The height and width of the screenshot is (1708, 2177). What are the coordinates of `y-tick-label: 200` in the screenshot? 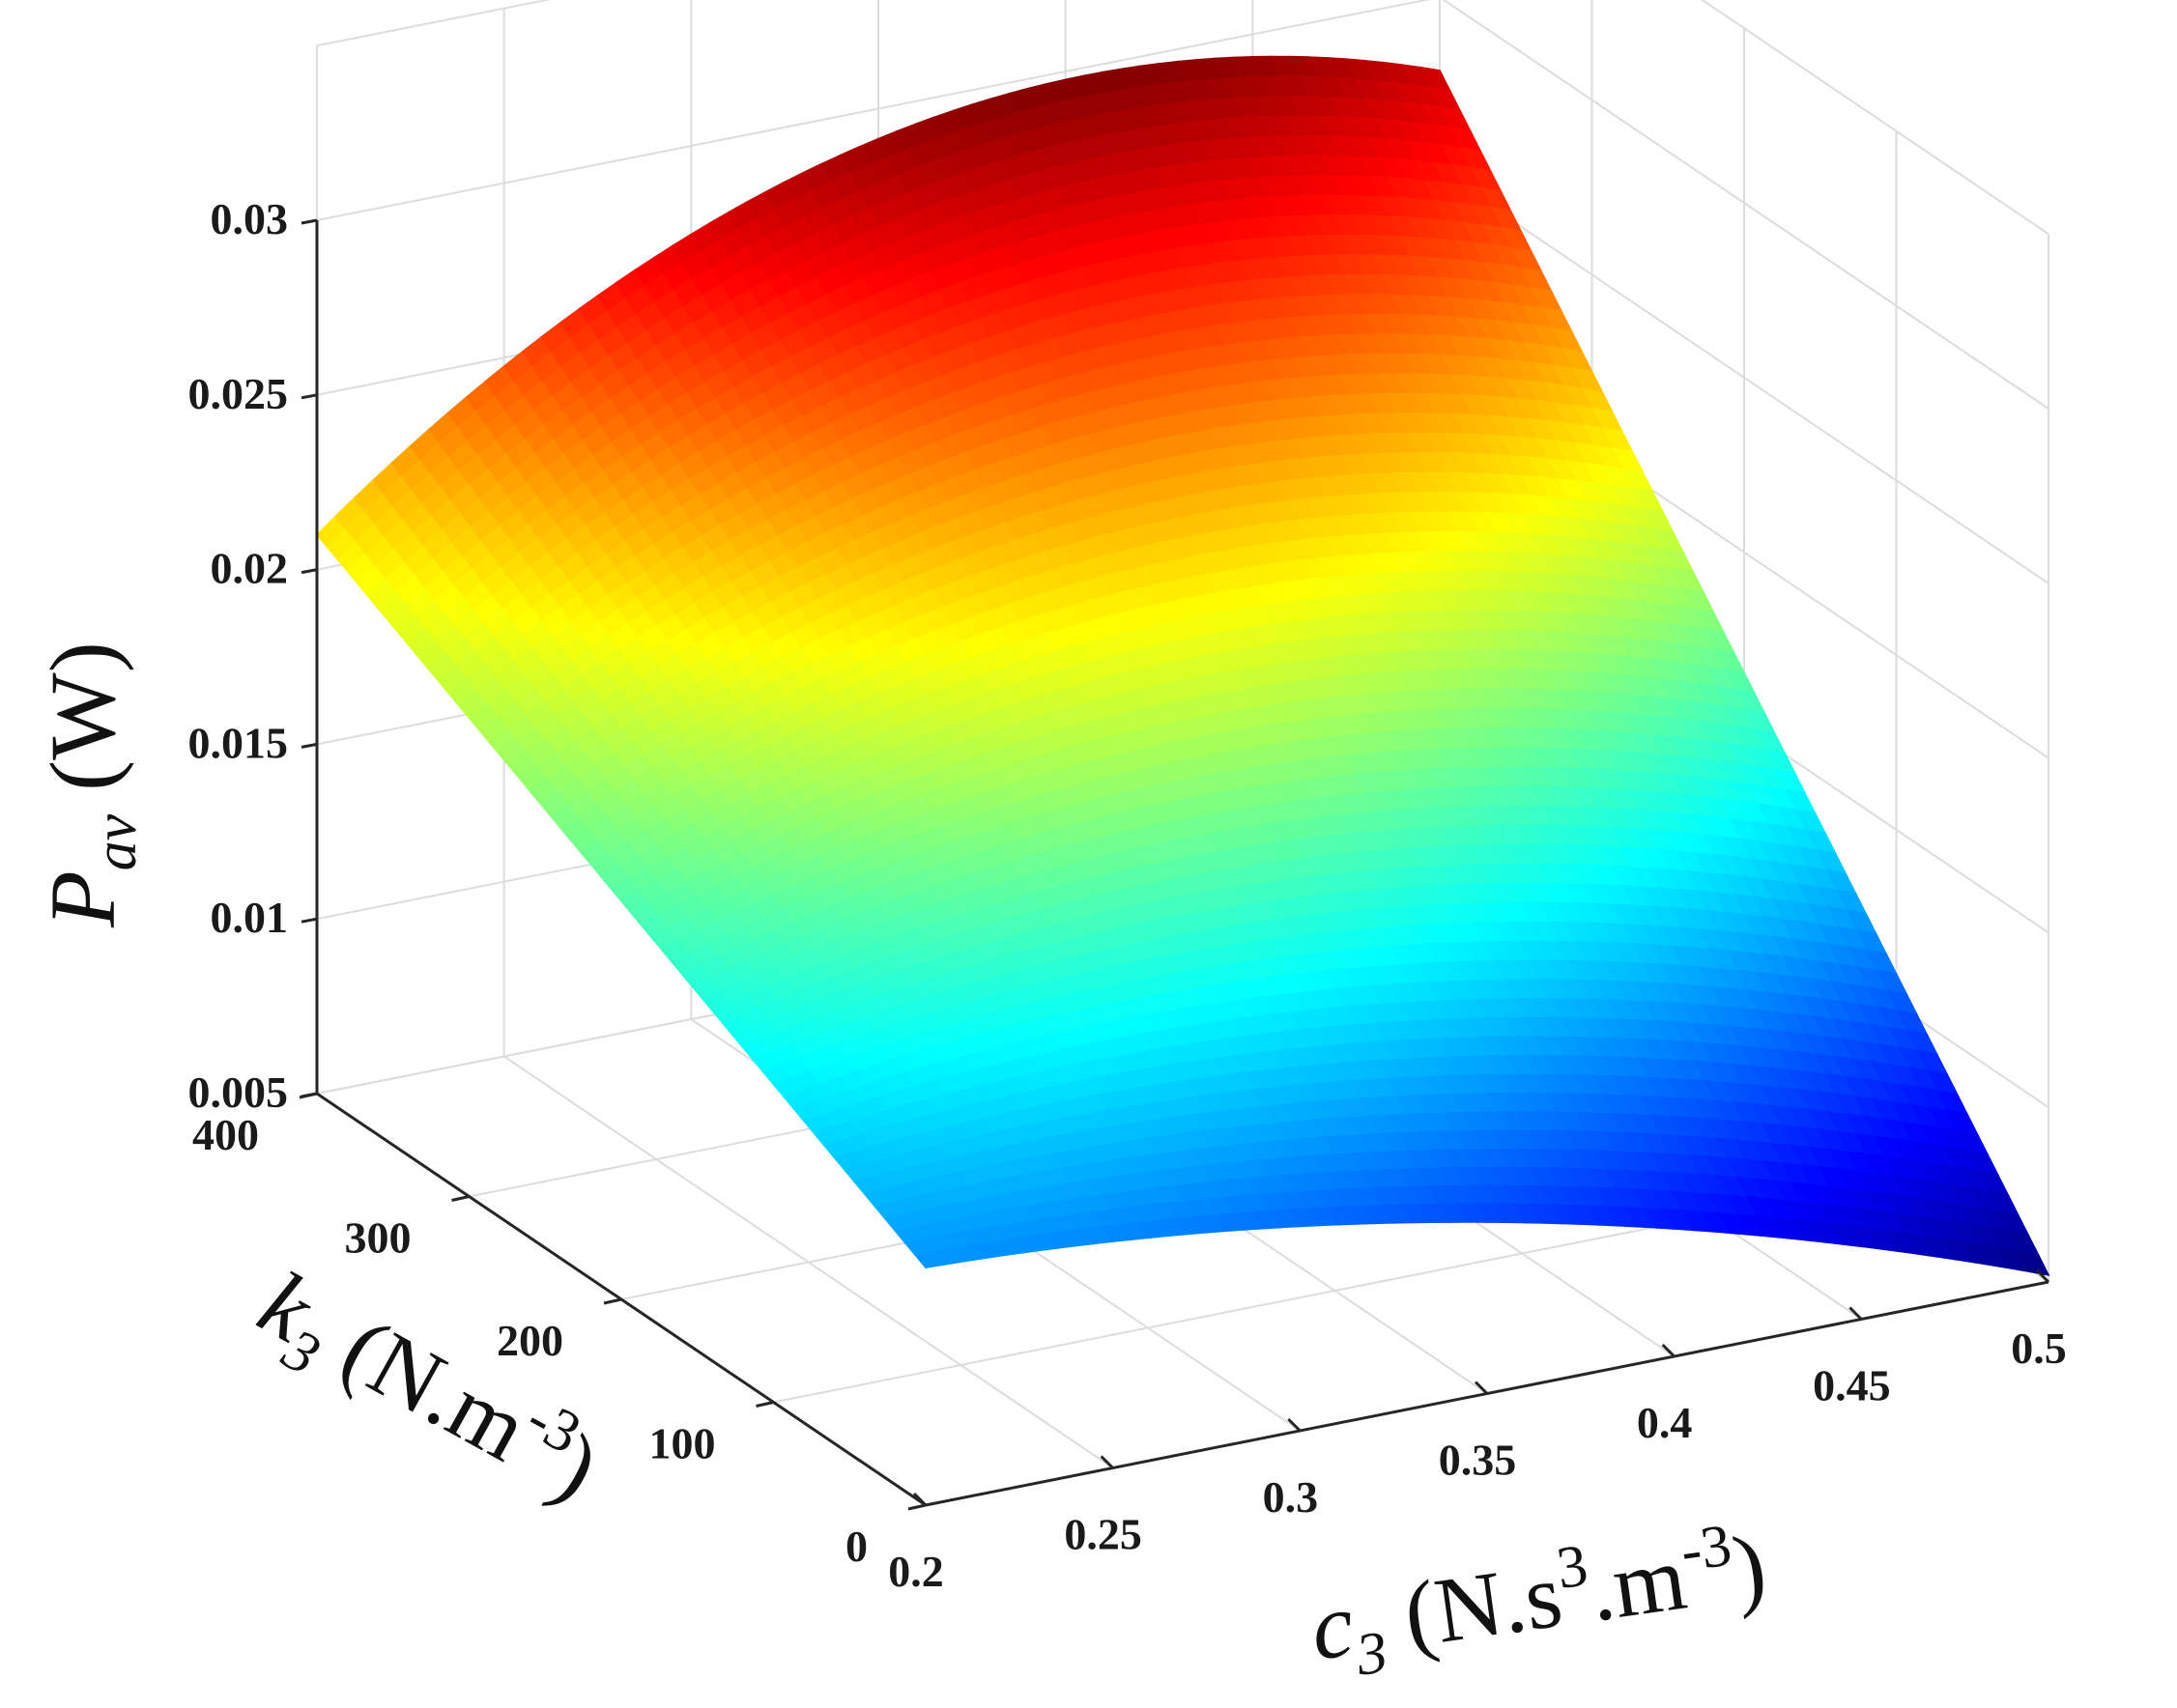 It's located at (530, 1340).